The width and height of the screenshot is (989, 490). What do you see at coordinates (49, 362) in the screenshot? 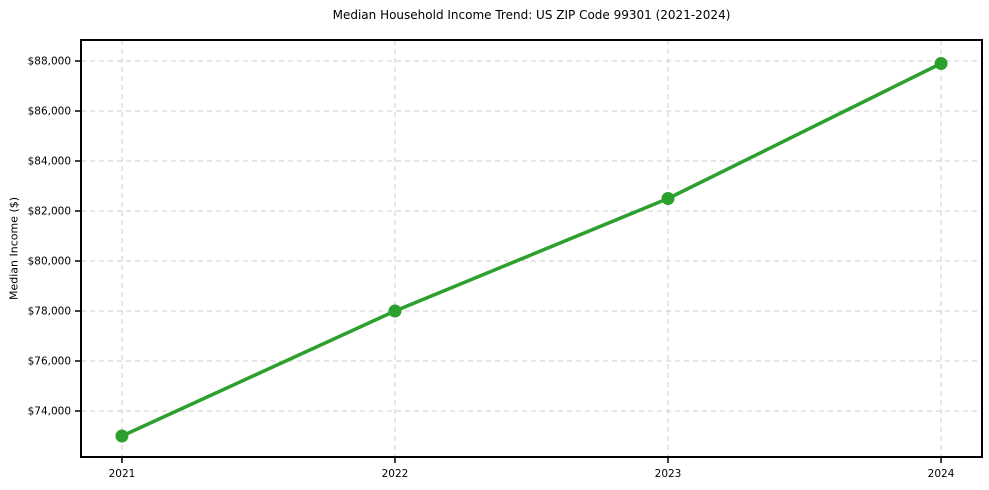
I see `y-tick-label: $76,000` at bounding box center [49, 362].